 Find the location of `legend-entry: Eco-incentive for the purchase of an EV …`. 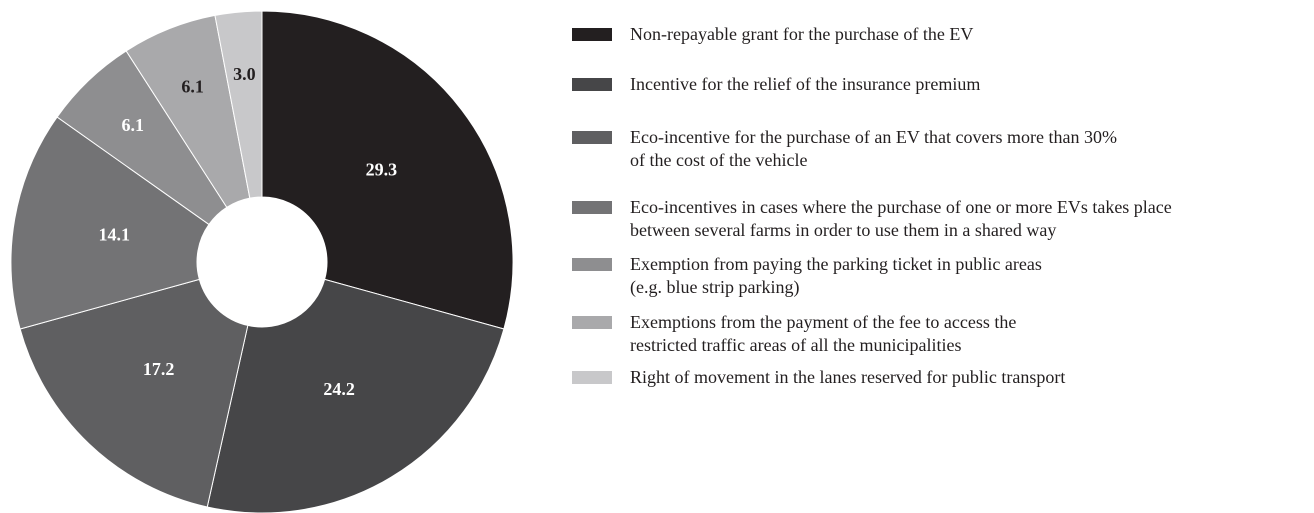

legend-entry: Eco-incentive for the purchase of an EV … is located at coordinates (844, 149).